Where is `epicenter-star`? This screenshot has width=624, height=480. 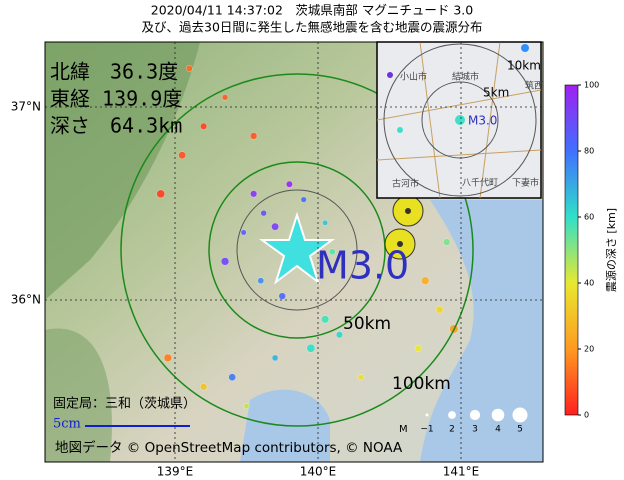
epicenter-star is located at coordinates (297, 248).